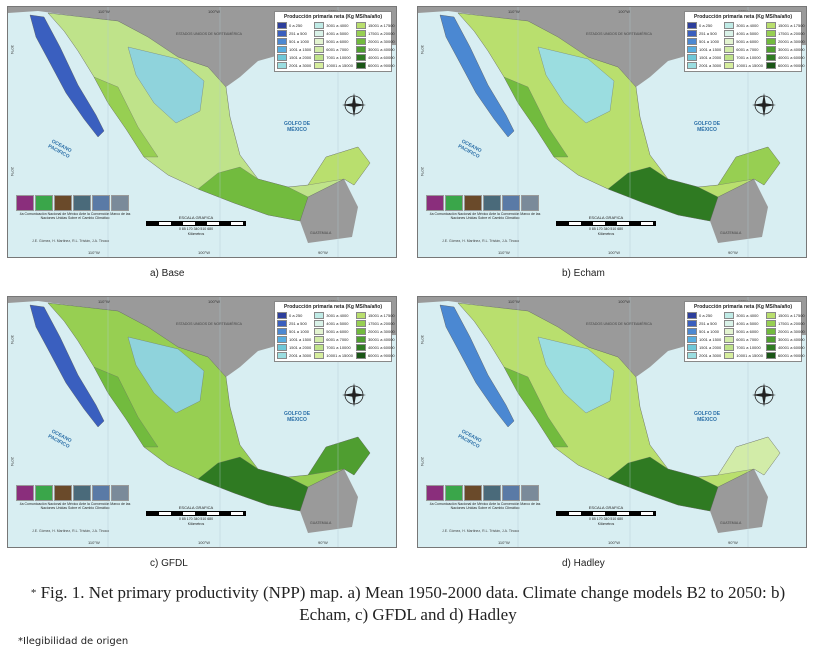  Describe the element at coordinates (337, 25) in the screenshot. I see `legend-item-label: 3001 a 4000` at that location.